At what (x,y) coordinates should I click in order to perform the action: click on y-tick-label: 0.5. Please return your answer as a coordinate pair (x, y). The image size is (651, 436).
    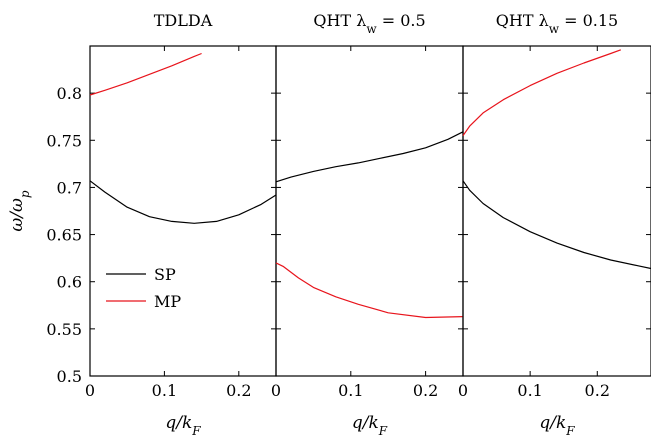
    Looking at the image, I should click on (69, 376).